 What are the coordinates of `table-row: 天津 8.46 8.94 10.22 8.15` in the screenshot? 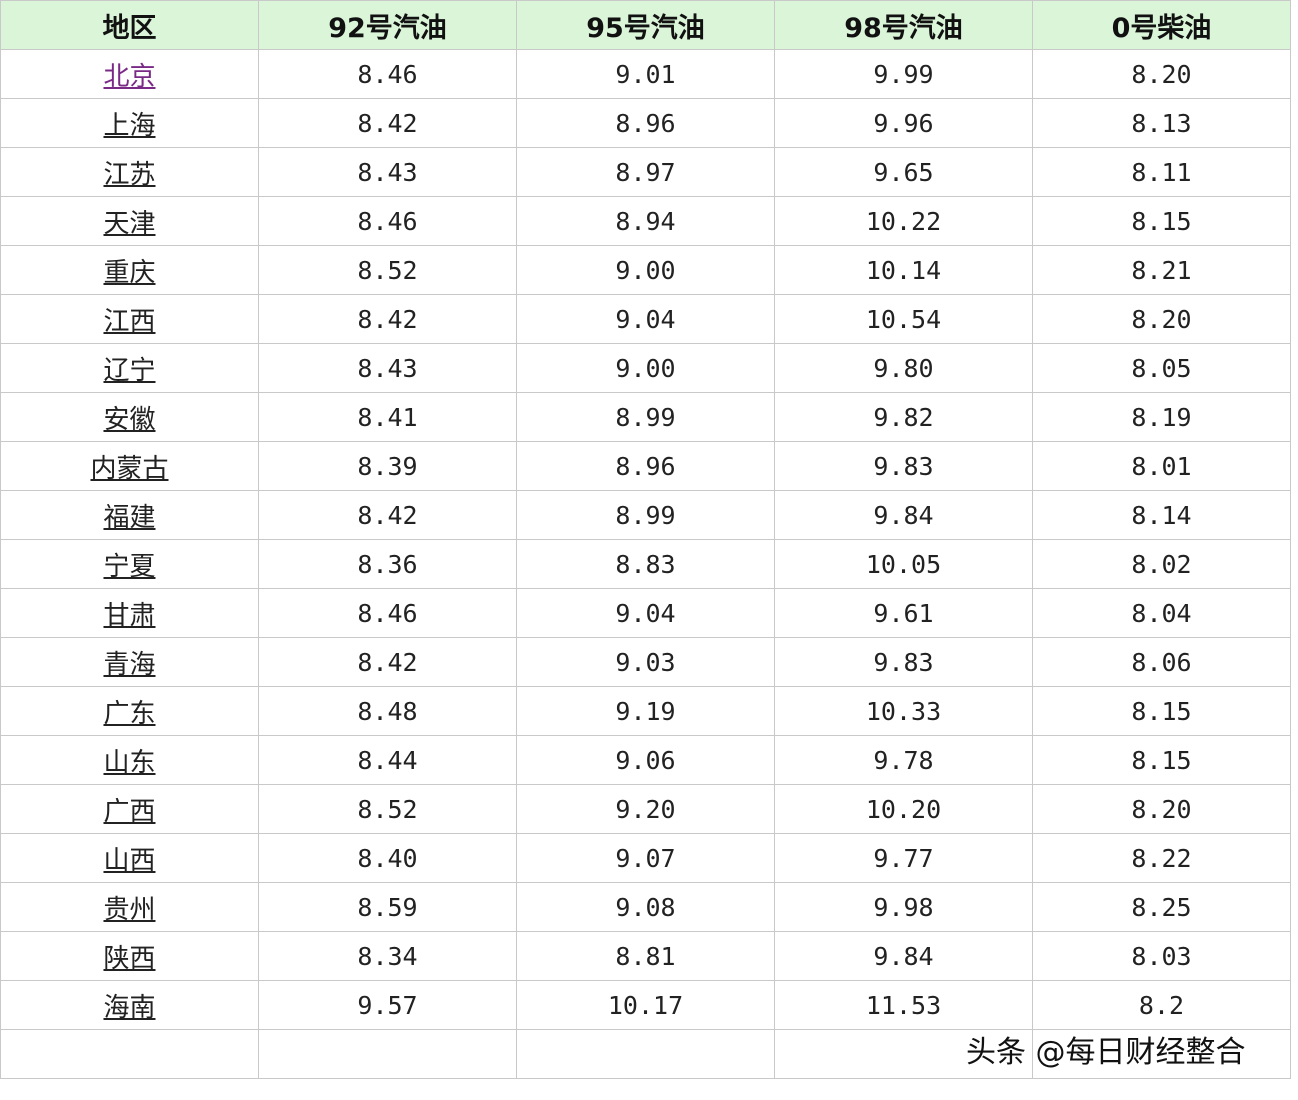 It's located at (645, 221).